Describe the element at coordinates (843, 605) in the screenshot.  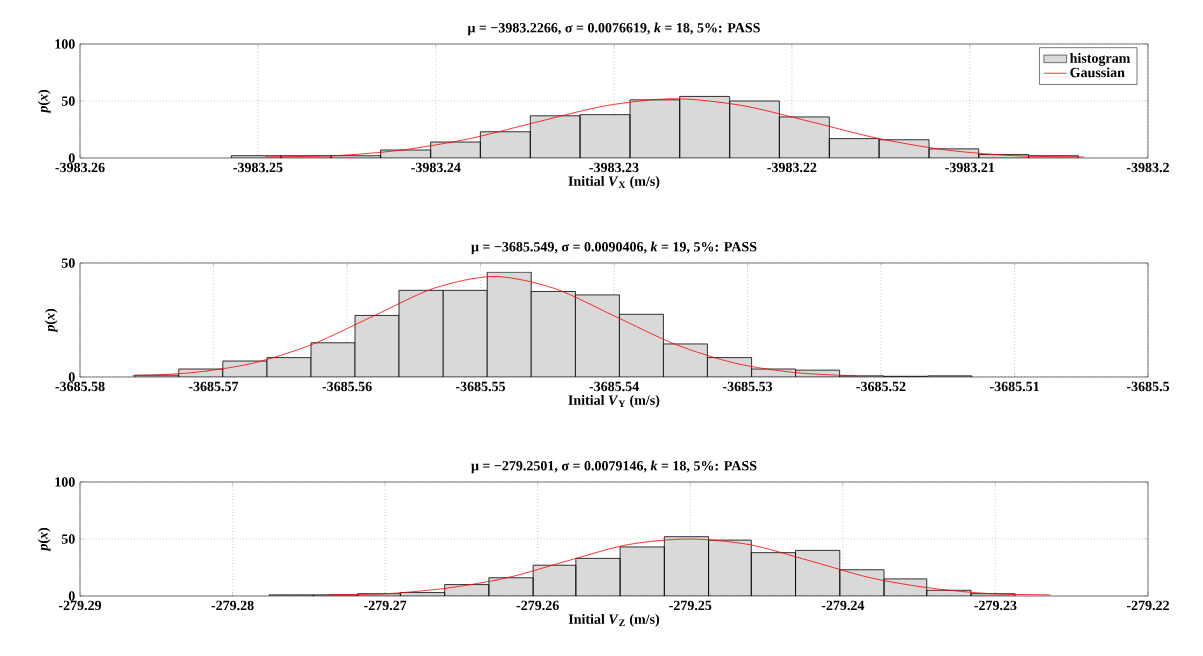
I see `x-tick-label: -279.24` at that location.